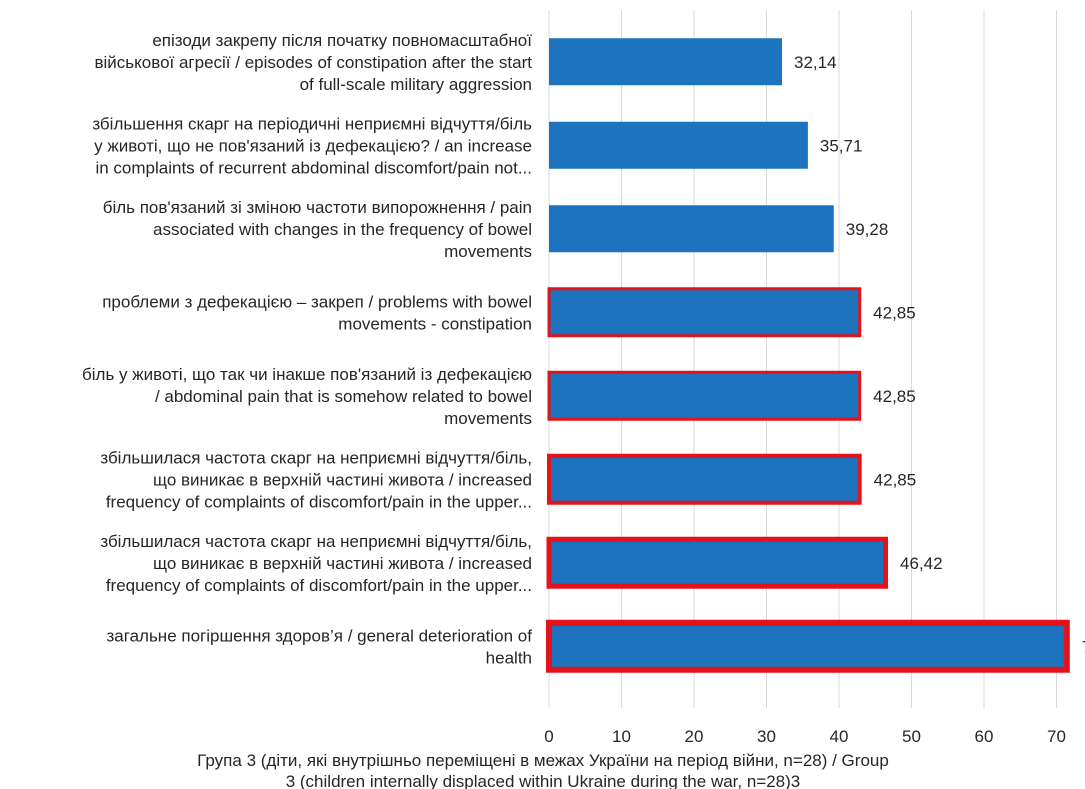  What do you see at coordinates (509, 657) in the screenshot?
I see `category-label-line: health` at bounding box center [509, 657].